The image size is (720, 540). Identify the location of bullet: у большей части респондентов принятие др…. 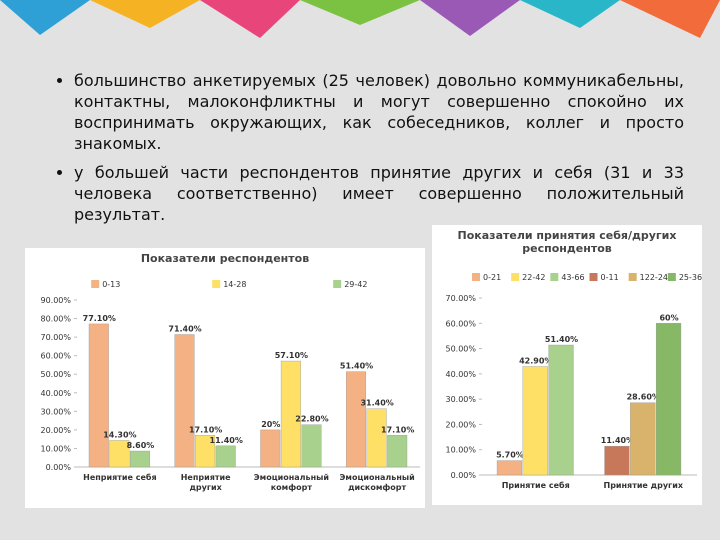
(379, 193).